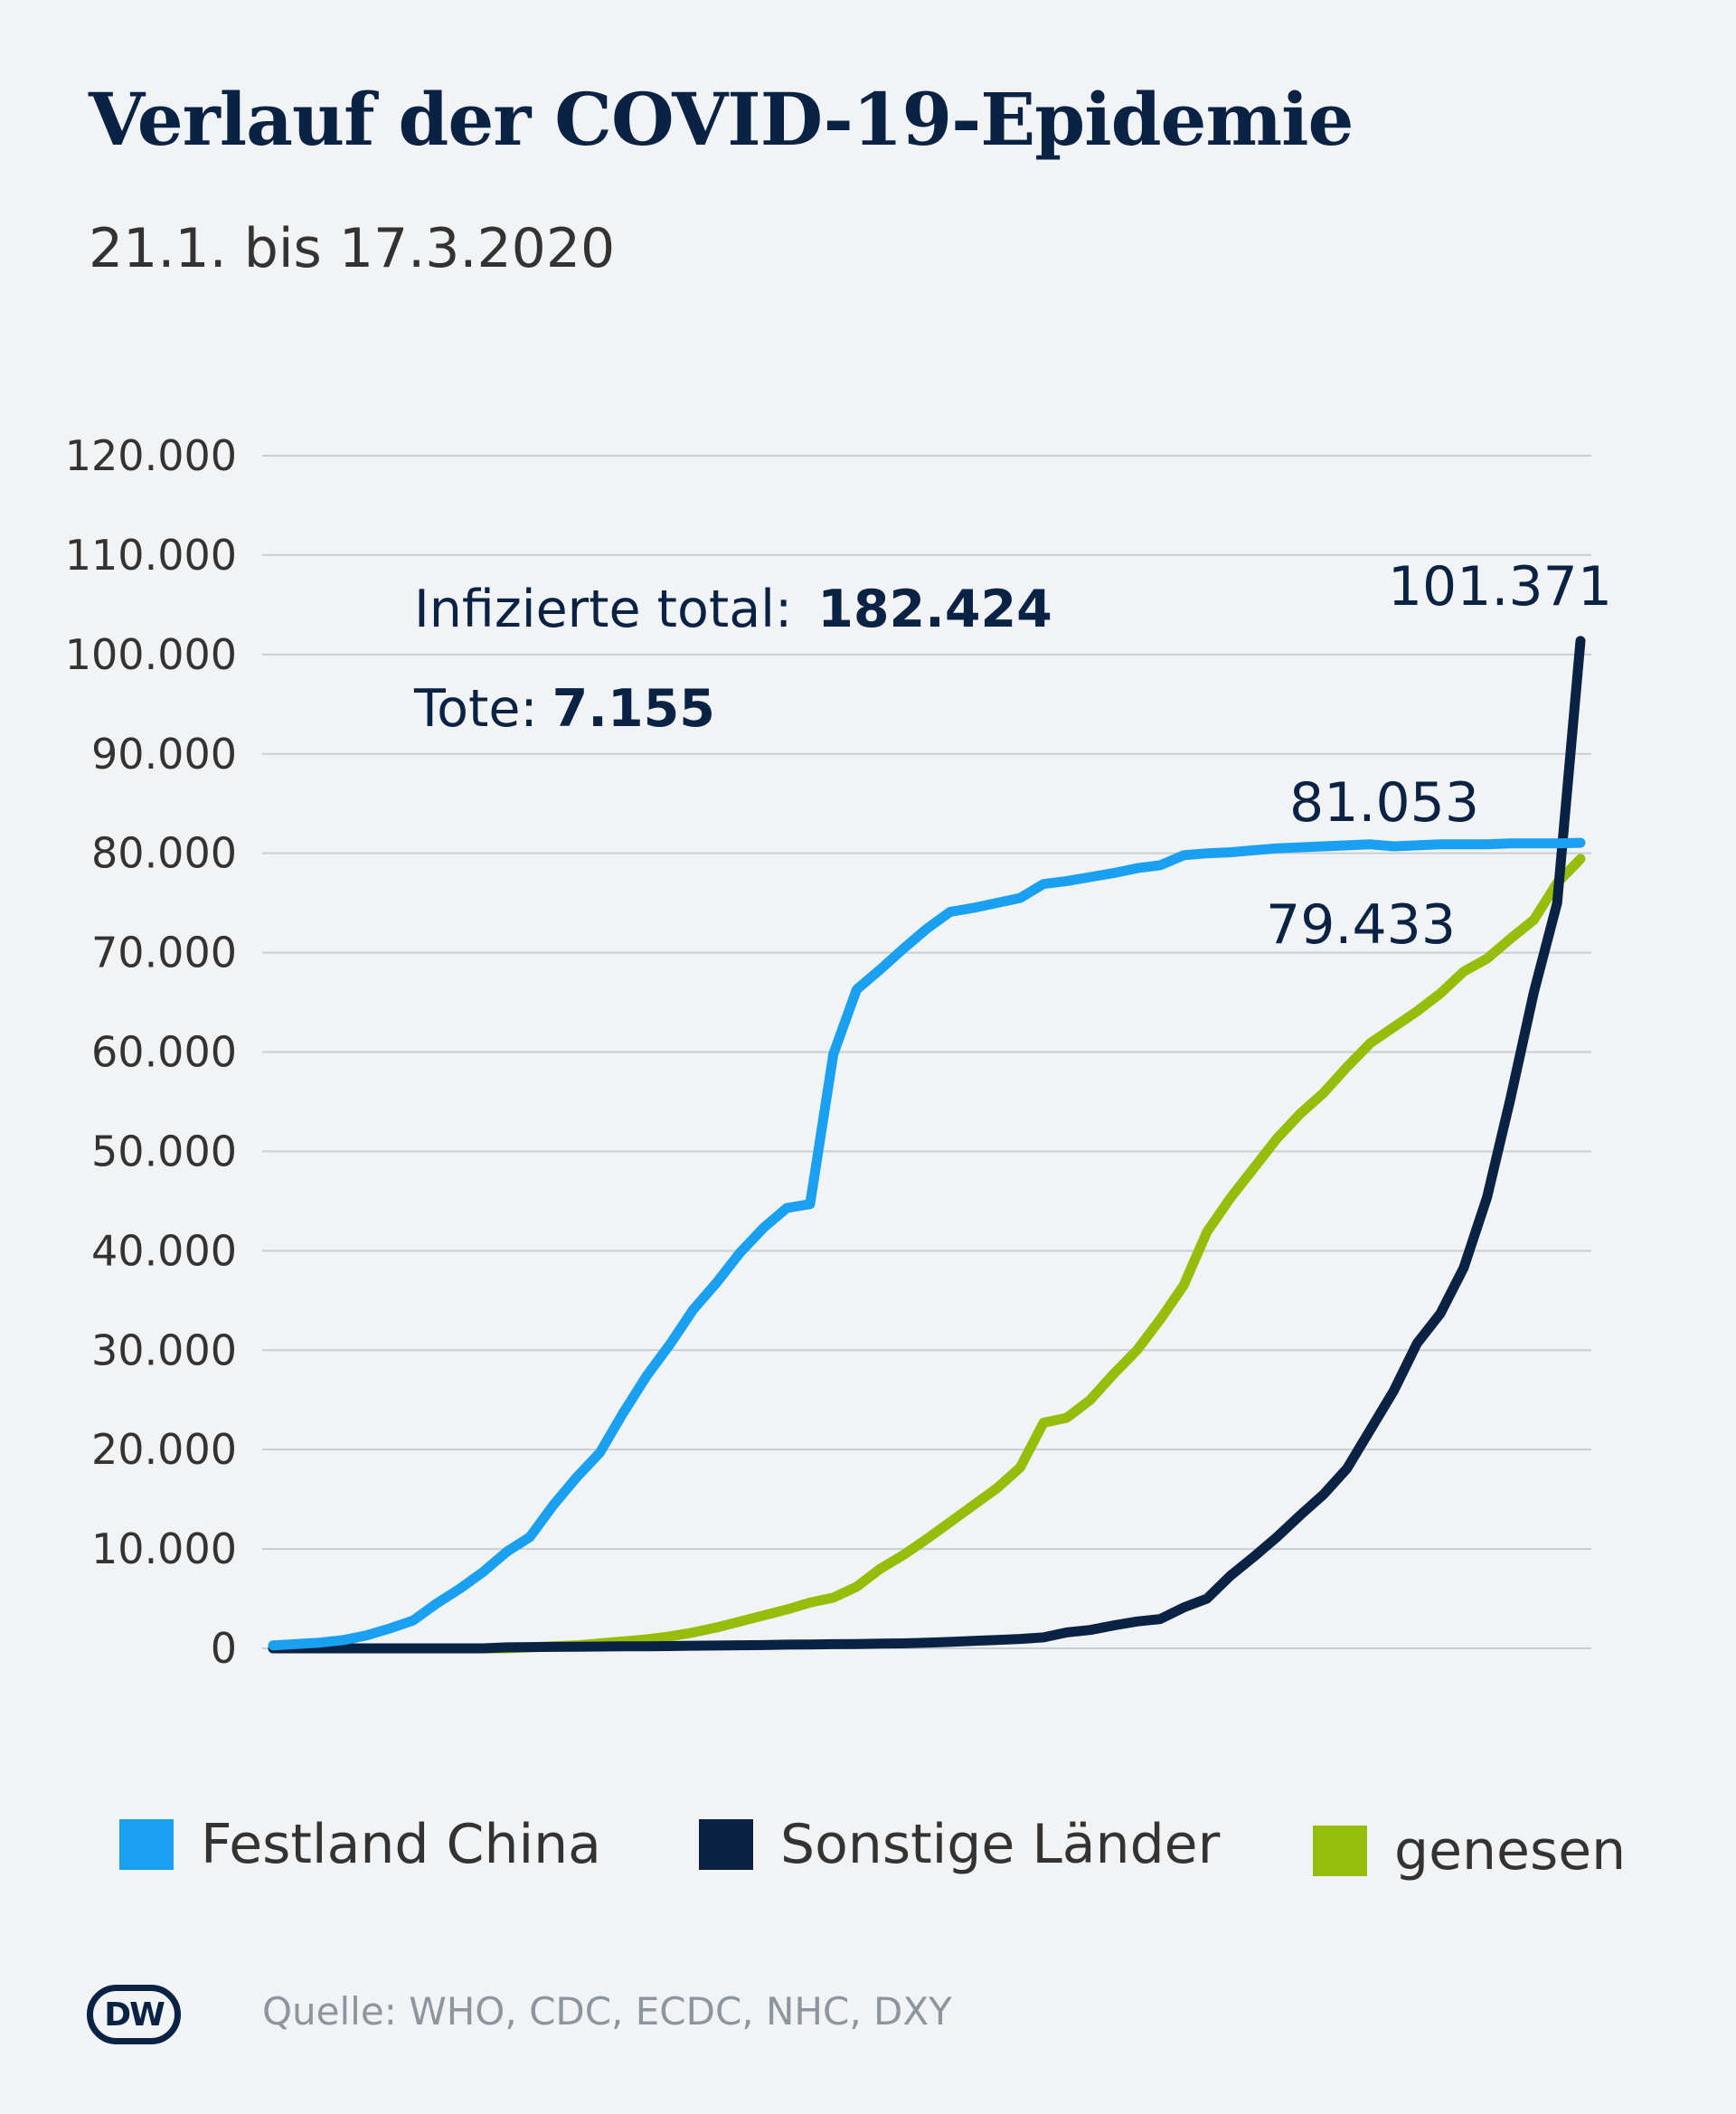 The height and width of the screenshot is (2114, 1736). What do you see at coordinates (1001, 1845) in the screenshot?
I see `legend-label-other-countries: Sonstige Länder` at bounding box center [1001, 1845].